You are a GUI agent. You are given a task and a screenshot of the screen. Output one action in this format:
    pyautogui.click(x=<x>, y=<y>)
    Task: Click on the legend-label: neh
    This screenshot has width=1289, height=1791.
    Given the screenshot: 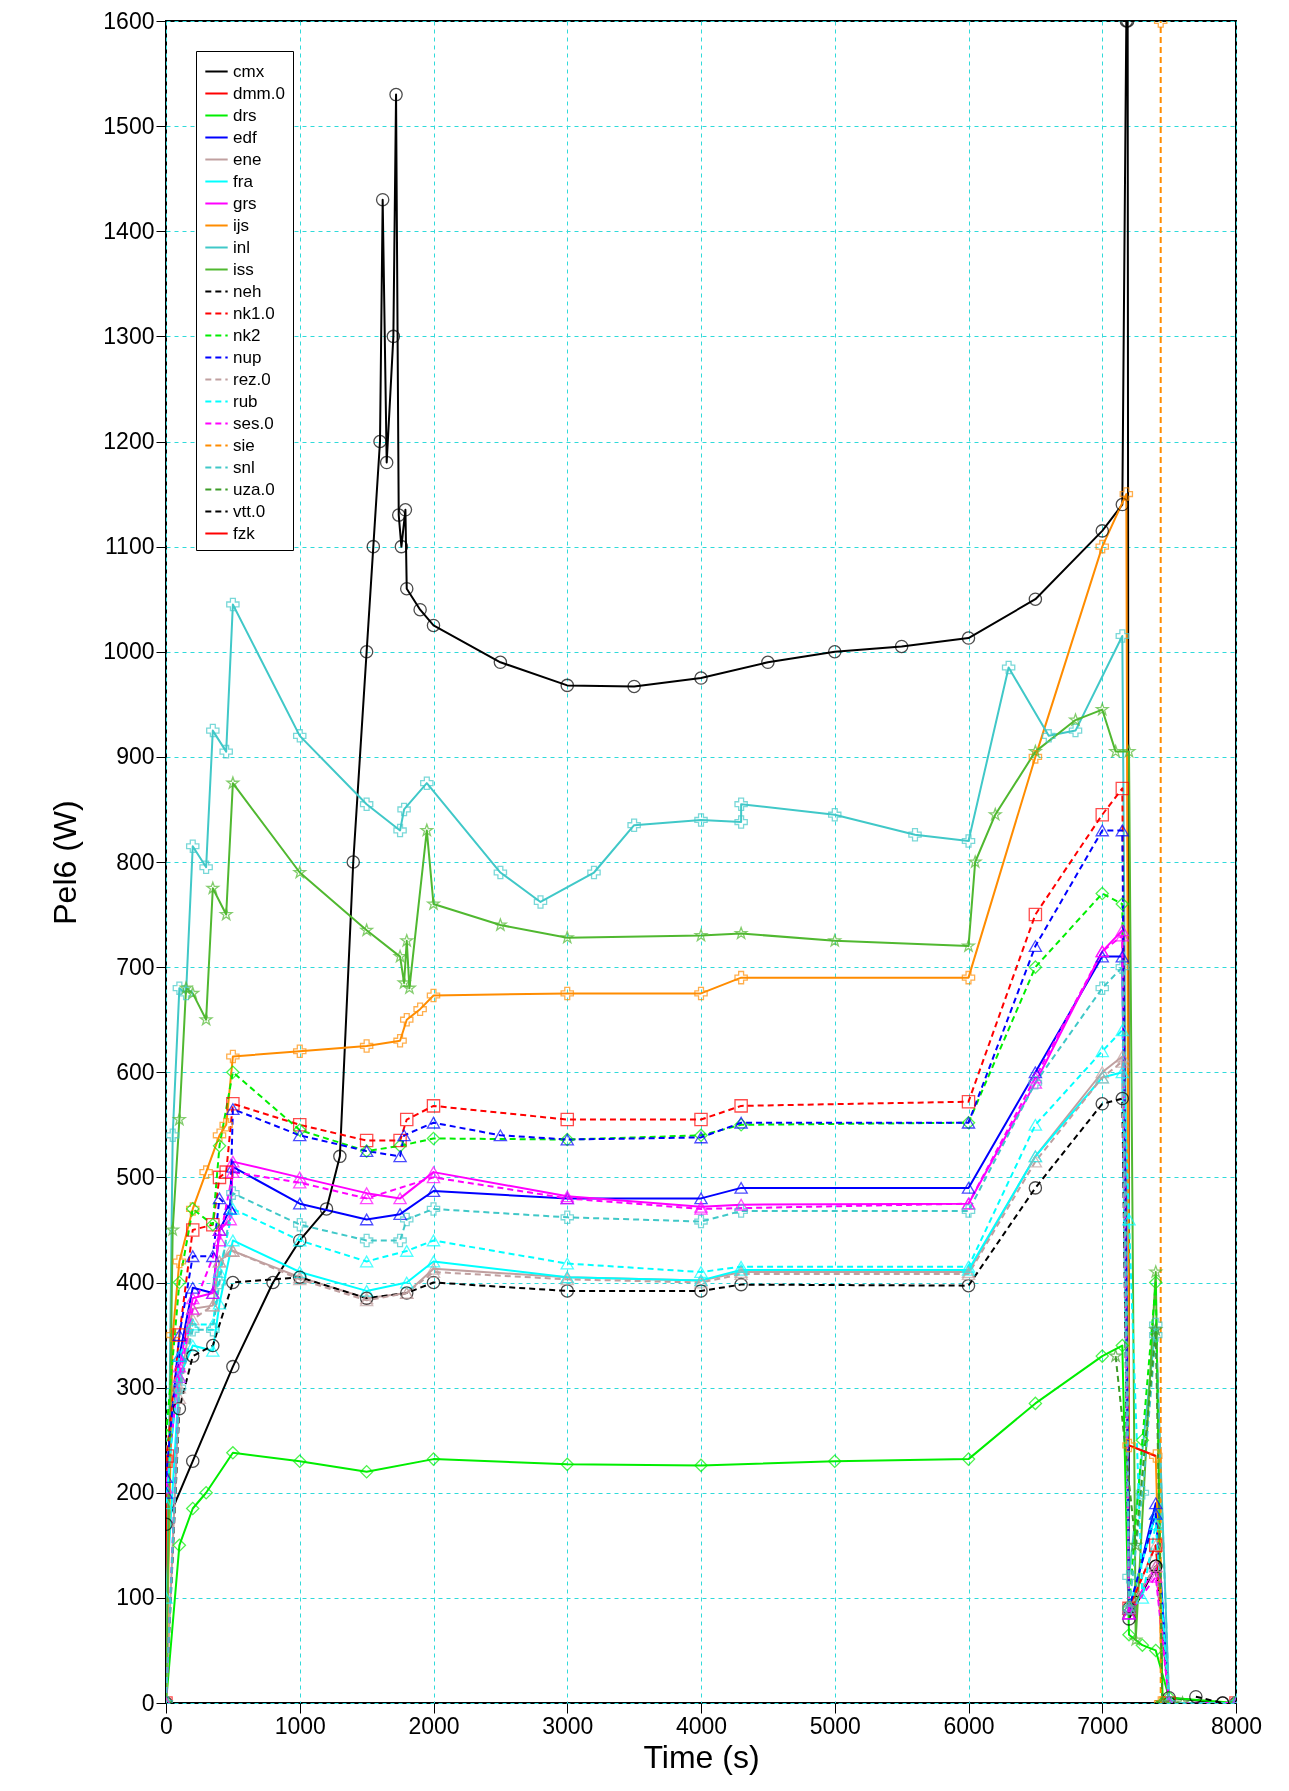 What is the action you would take?
    pyautogui.click(x=247, y=291)
    